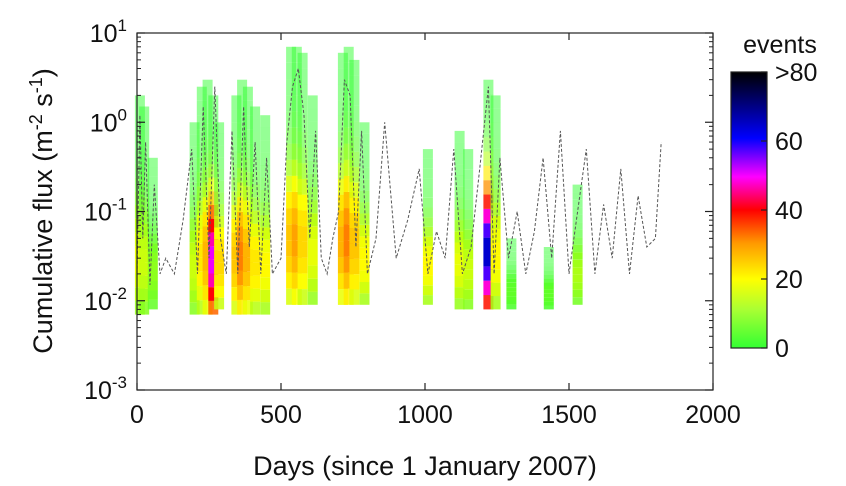  I want to click on y-axis-label-main: Cumulative flux (m, so click(43, 242).